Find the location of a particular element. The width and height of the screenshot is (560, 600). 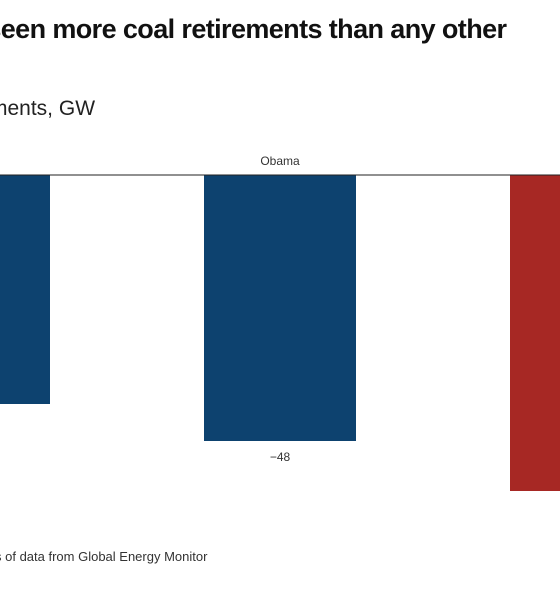

category-labels: Obama is located at coordinates (280, 161).